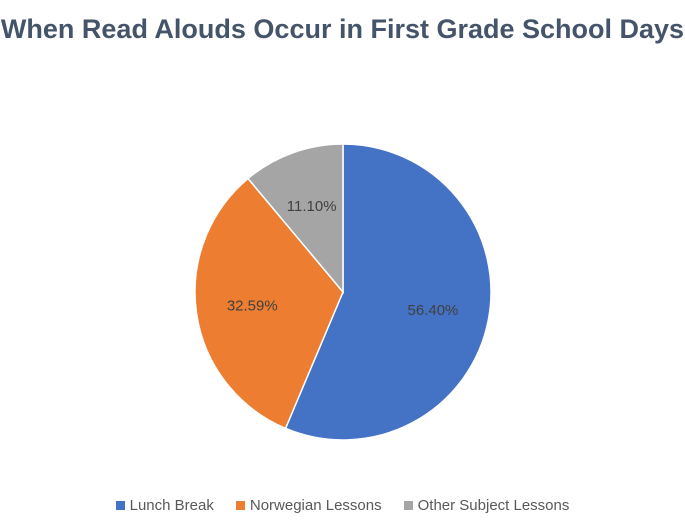 Image resolution: width=685 pixels, height=520 pixels. I want to click on legend-label: Norwegian Lessons, so click(315, 505).